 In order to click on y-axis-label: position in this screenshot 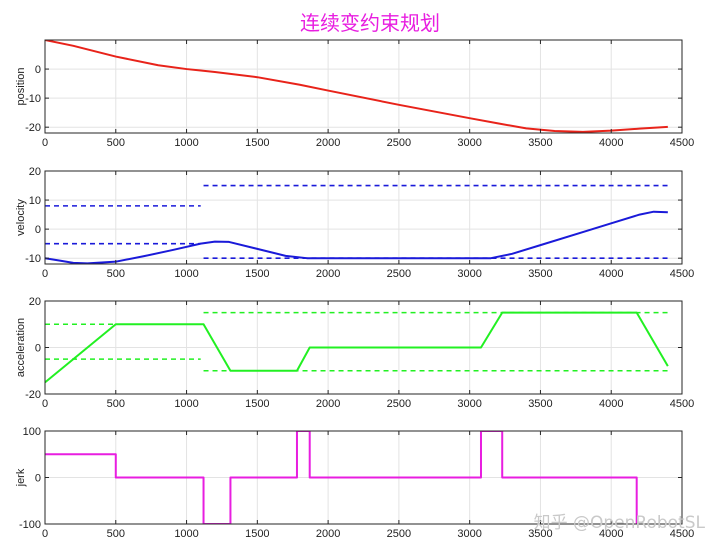, I will do `click(21, 87)`.